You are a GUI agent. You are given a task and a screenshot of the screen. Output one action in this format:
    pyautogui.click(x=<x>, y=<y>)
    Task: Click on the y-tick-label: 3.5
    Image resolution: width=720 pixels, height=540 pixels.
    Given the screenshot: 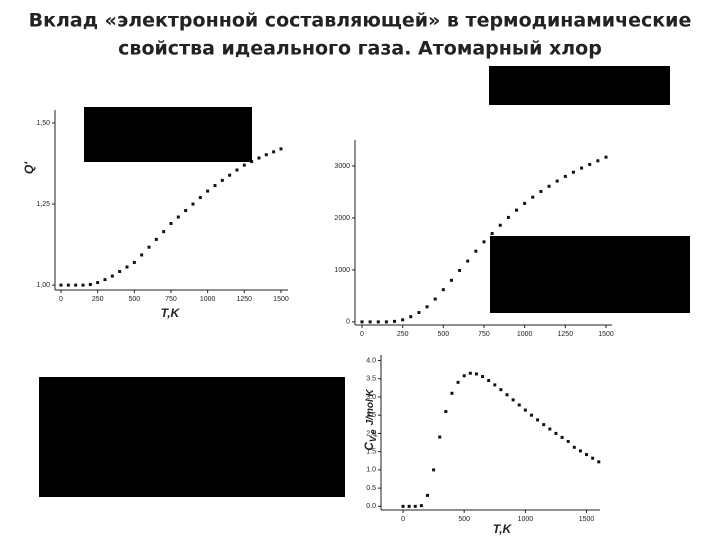 What is the action you would take?
    pyautogui.click(x=371, y=379)
    